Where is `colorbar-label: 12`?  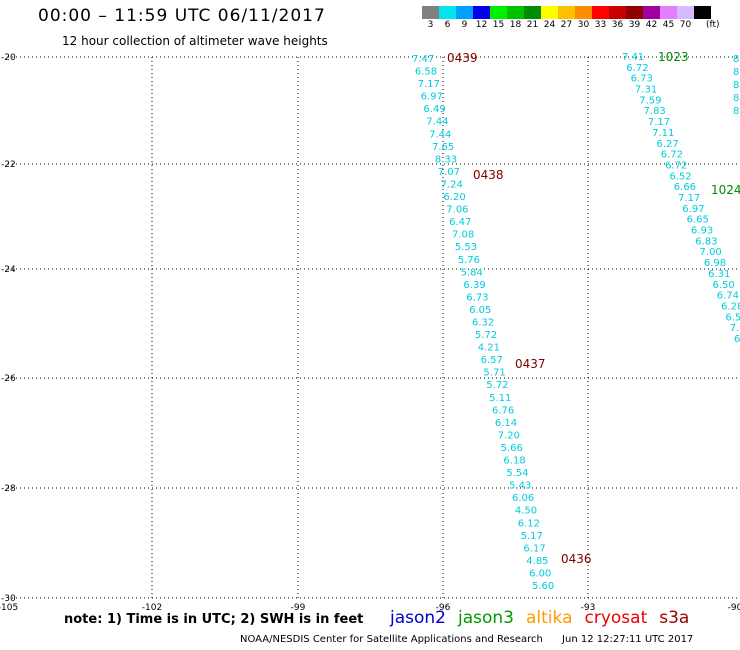
colorbar-label: 12 is located at coordinates (481, 25).